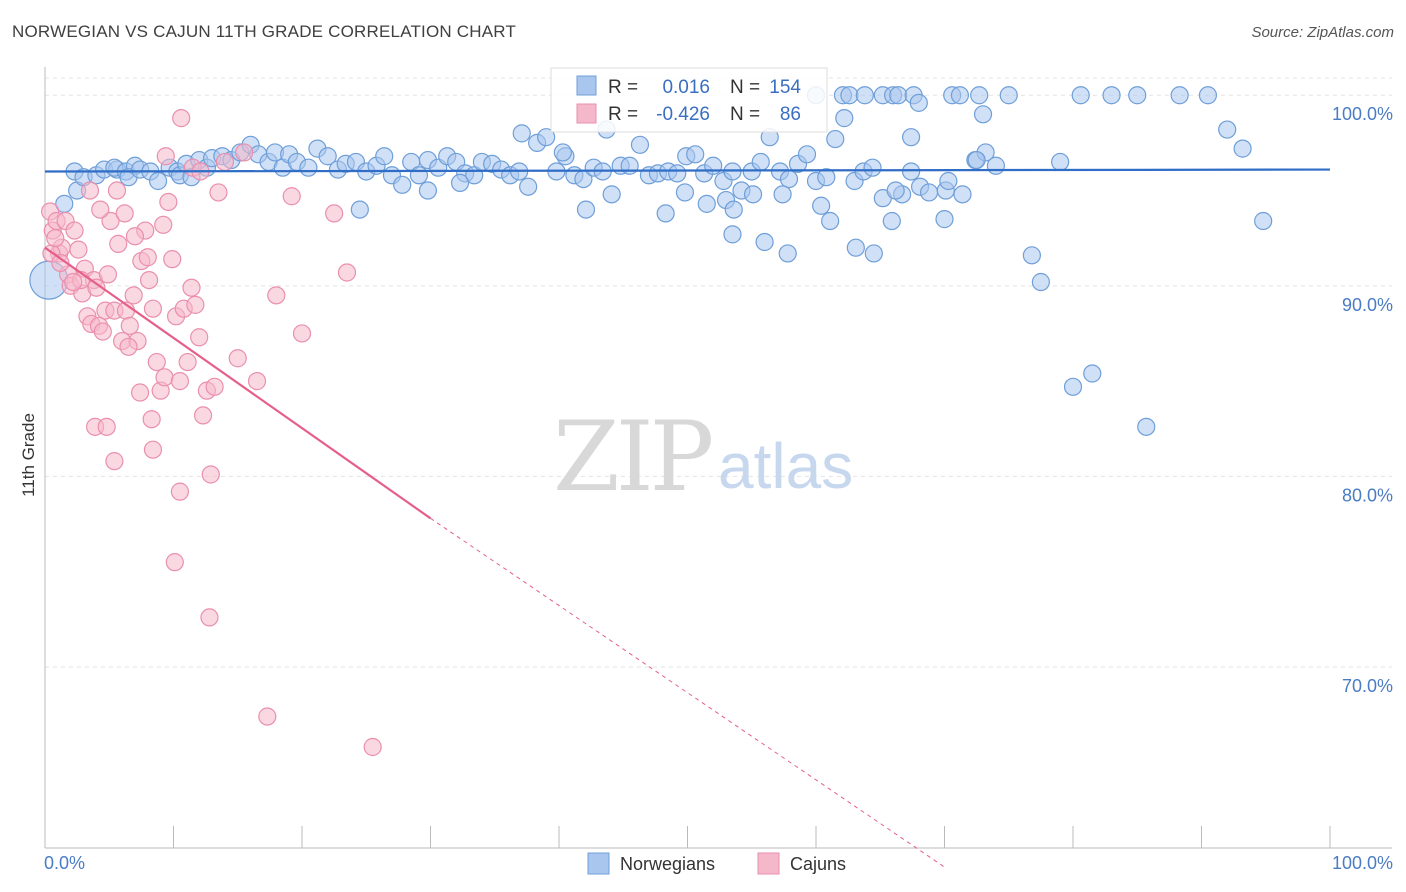 This screenshot has height=892, width=1406. I want to click on stats-n-value-2: 86, so click(790, 114).